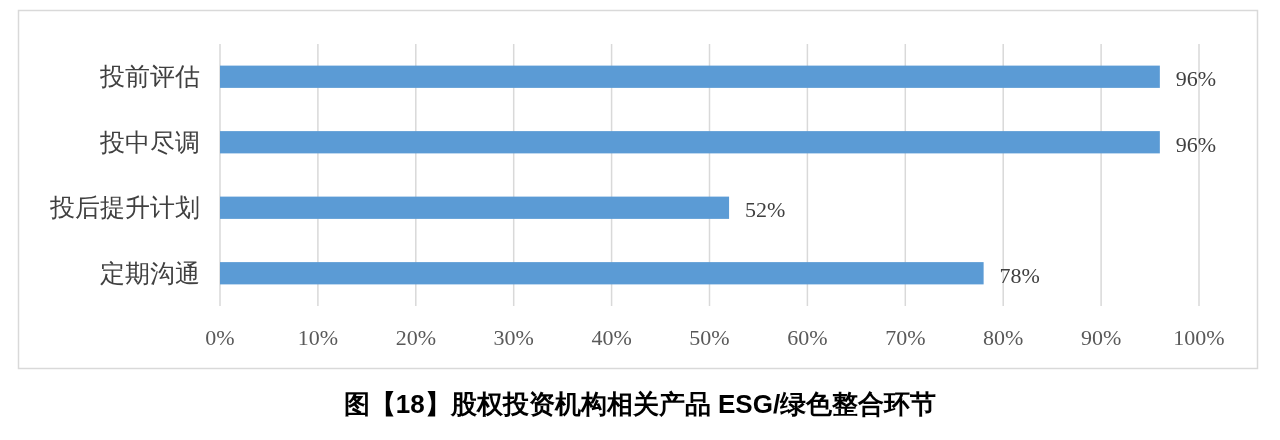  What do you see at coordinates (640, 404) in the screenshot?
I see `text: 图【18】股权投资机构相关产品 ESG/绿色整合环节` at bounding box center [640, 404].